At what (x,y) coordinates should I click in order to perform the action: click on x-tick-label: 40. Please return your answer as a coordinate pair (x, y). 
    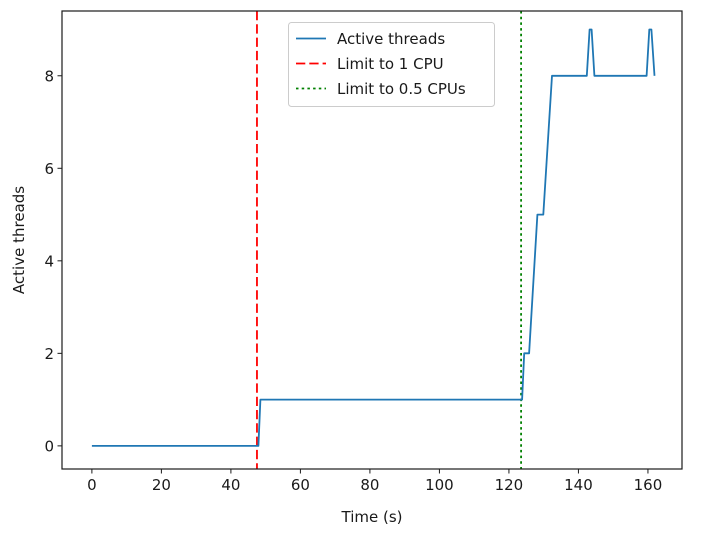
    Looking at the image, I should click on (230, 485).